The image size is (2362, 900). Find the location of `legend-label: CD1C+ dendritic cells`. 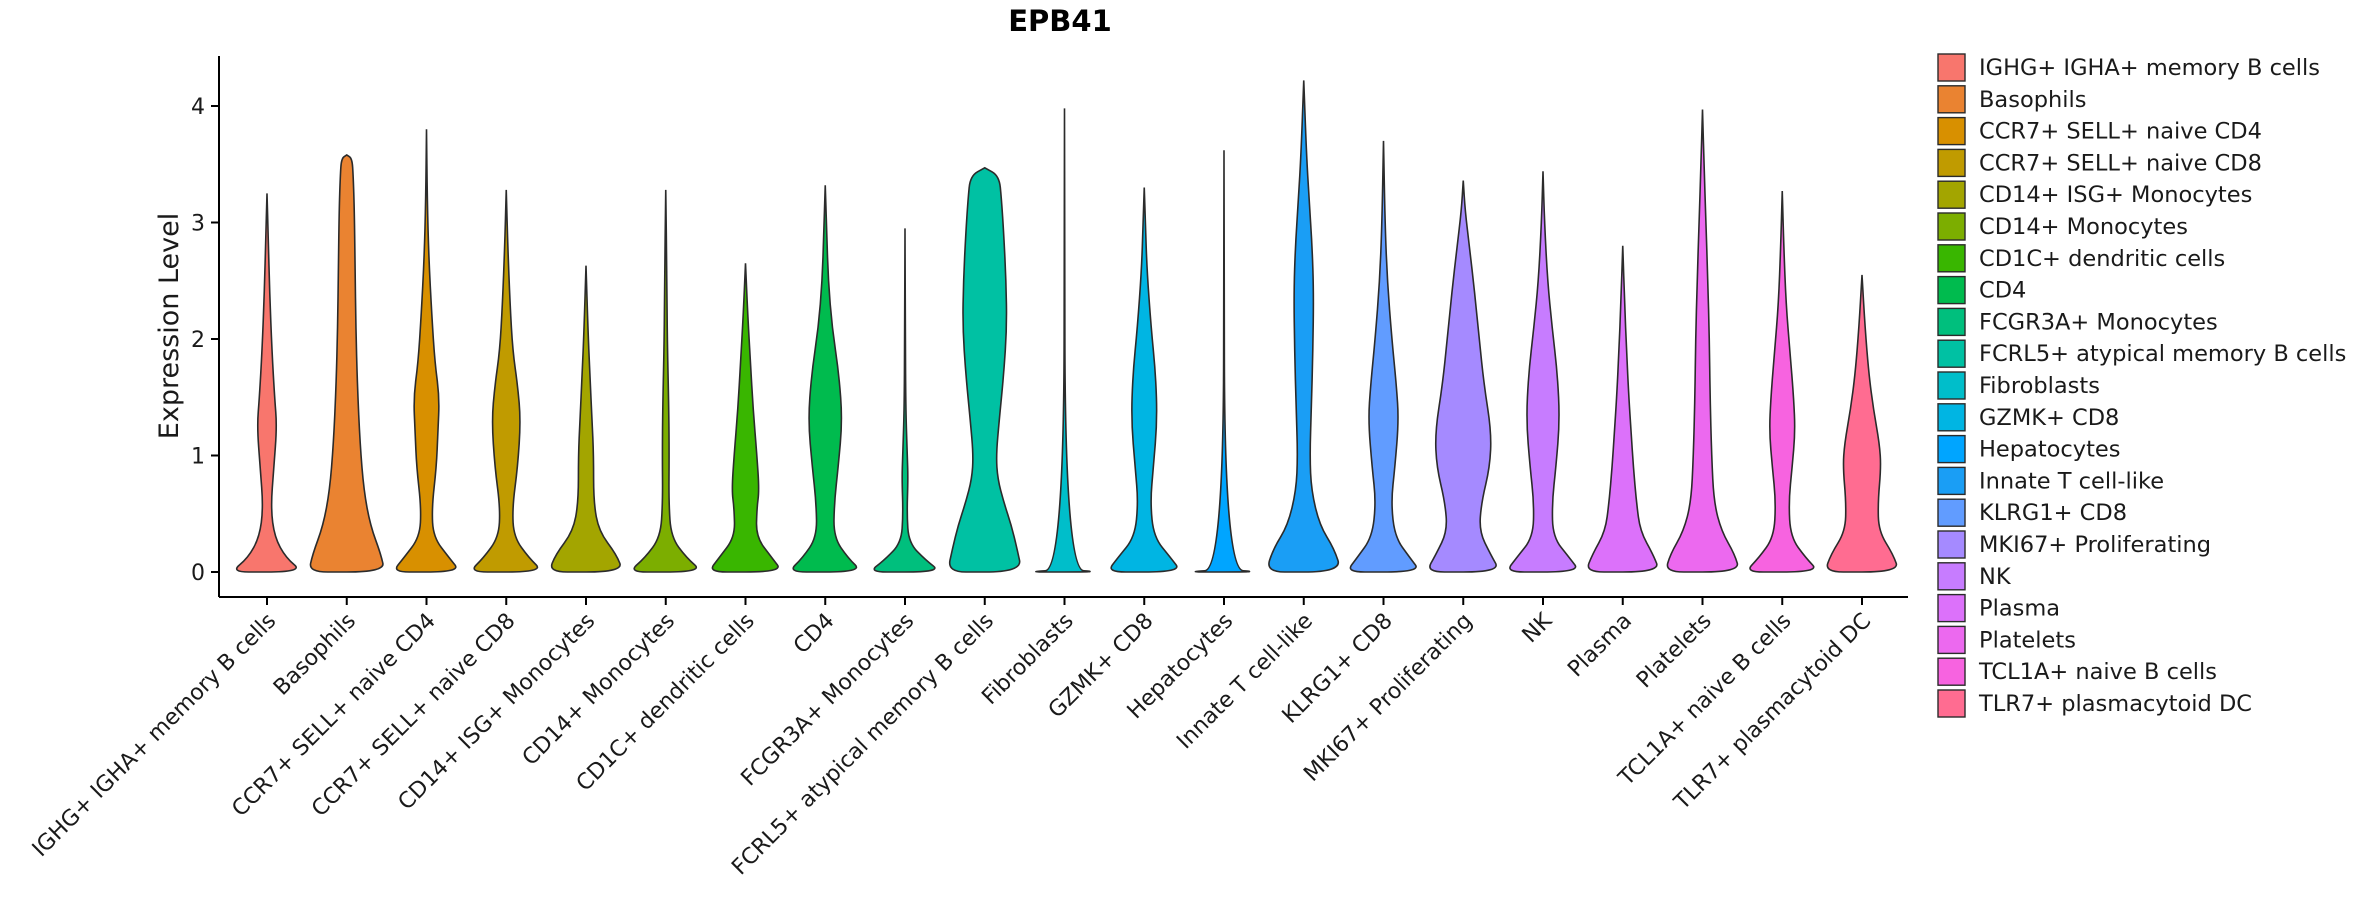

legend-label: CD1C+ dendritic cells is located at coordinates (2102, 259).